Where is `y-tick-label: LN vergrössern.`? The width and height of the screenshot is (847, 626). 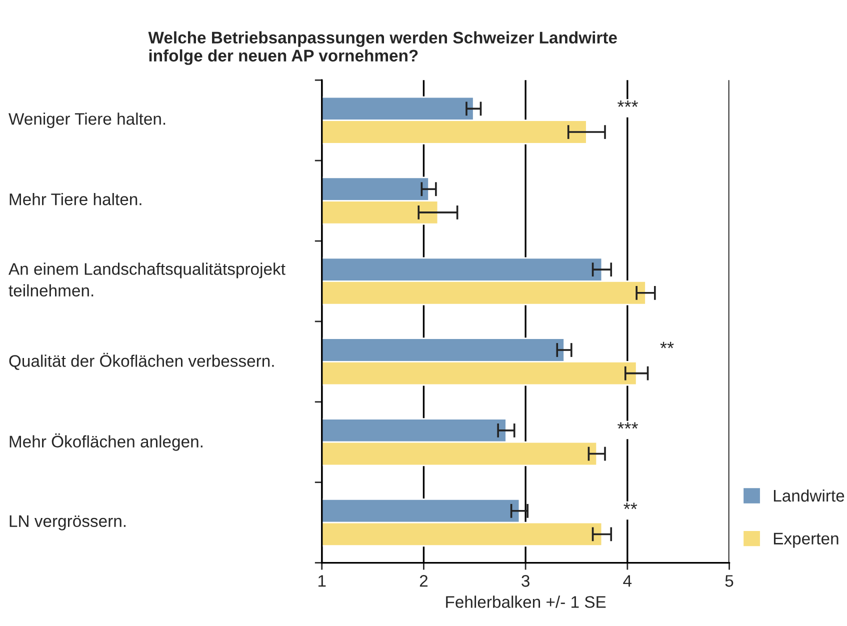 y-tick-label: LN vergrössern. is located at coordinates (68, 522).